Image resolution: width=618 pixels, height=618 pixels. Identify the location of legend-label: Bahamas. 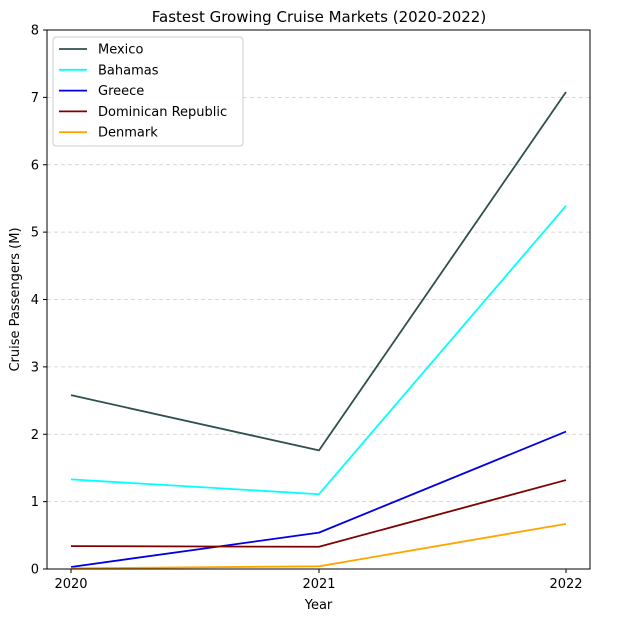
(128, 70).